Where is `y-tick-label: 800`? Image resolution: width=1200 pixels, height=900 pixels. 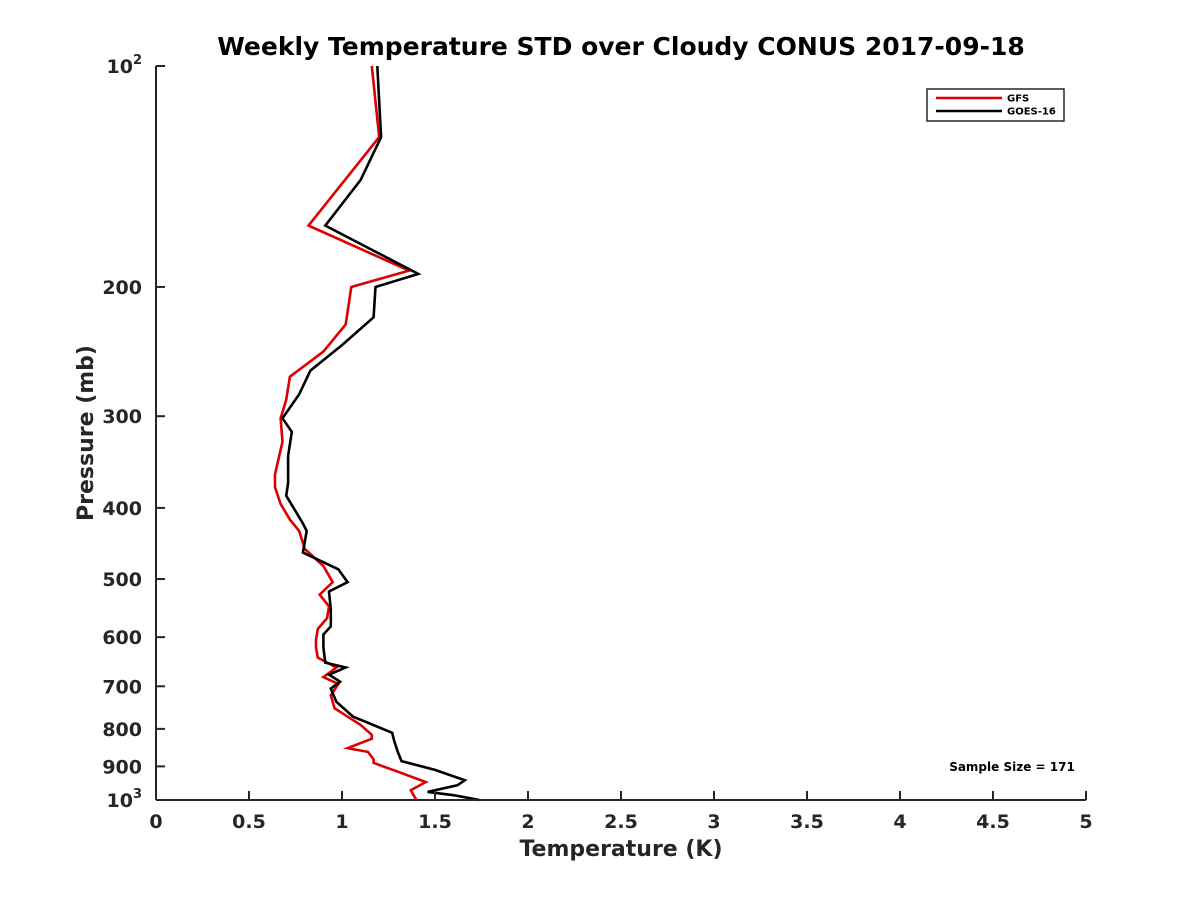
y-tick-label: 800 is located at coordinates (122, 730).